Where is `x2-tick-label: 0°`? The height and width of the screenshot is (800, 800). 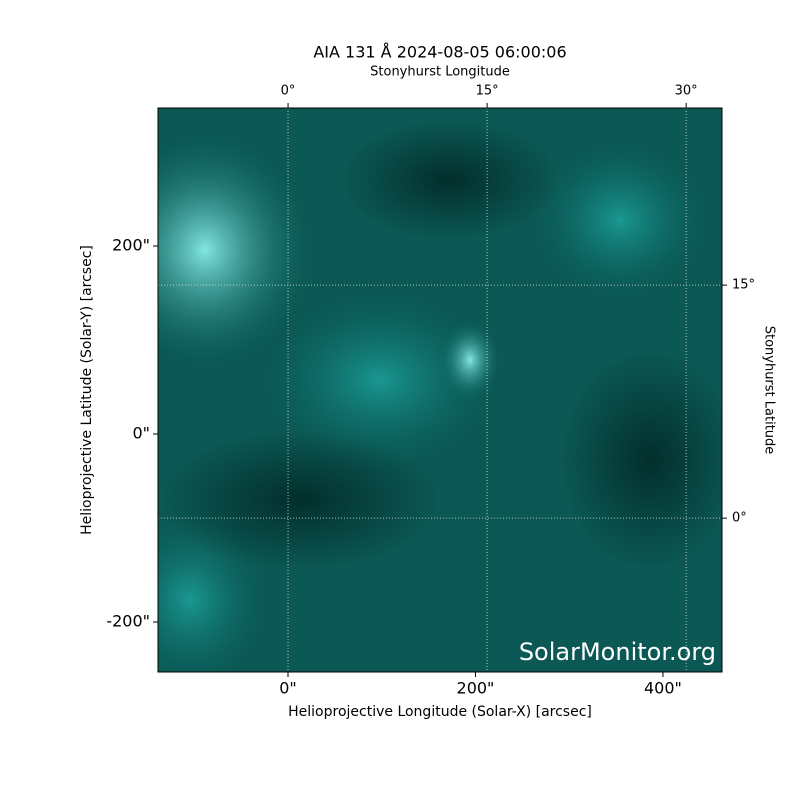 x2-tick-label: 0° is located at coordinates (288, 91).